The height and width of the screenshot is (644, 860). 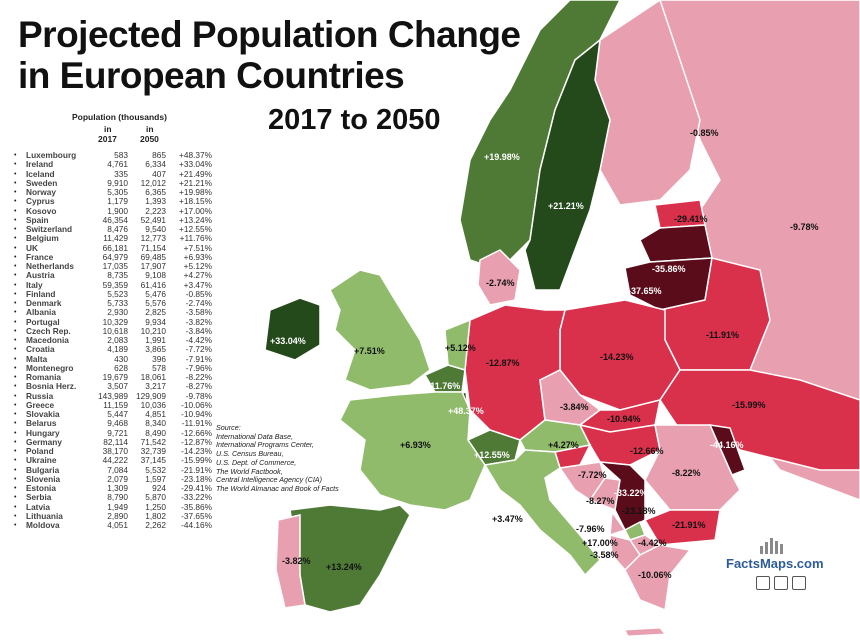 I want to click on table-header-in-1: in, so click(x=108, y=129).